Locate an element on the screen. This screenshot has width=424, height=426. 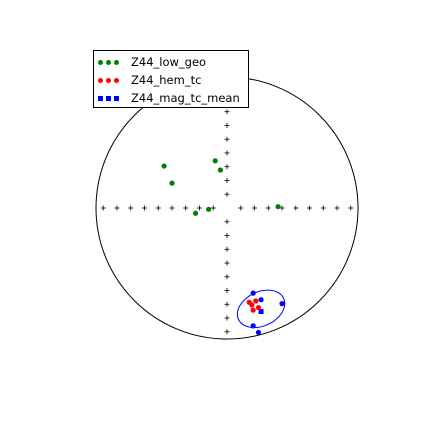
legend-label: Z44_hem_tc is located at coordinates (166, 80).